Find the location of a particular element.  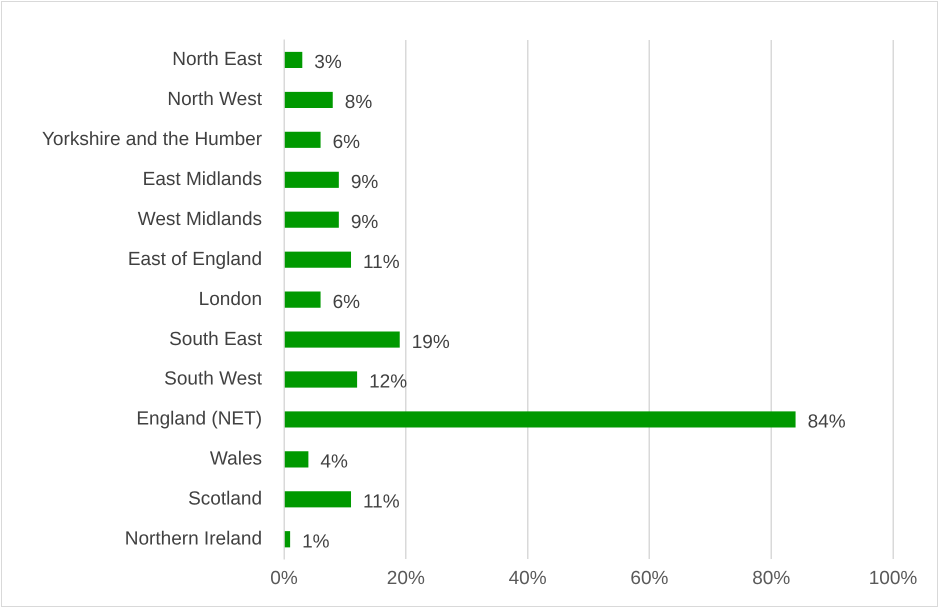

data-label: 19% is located at coordinates (431, 342).